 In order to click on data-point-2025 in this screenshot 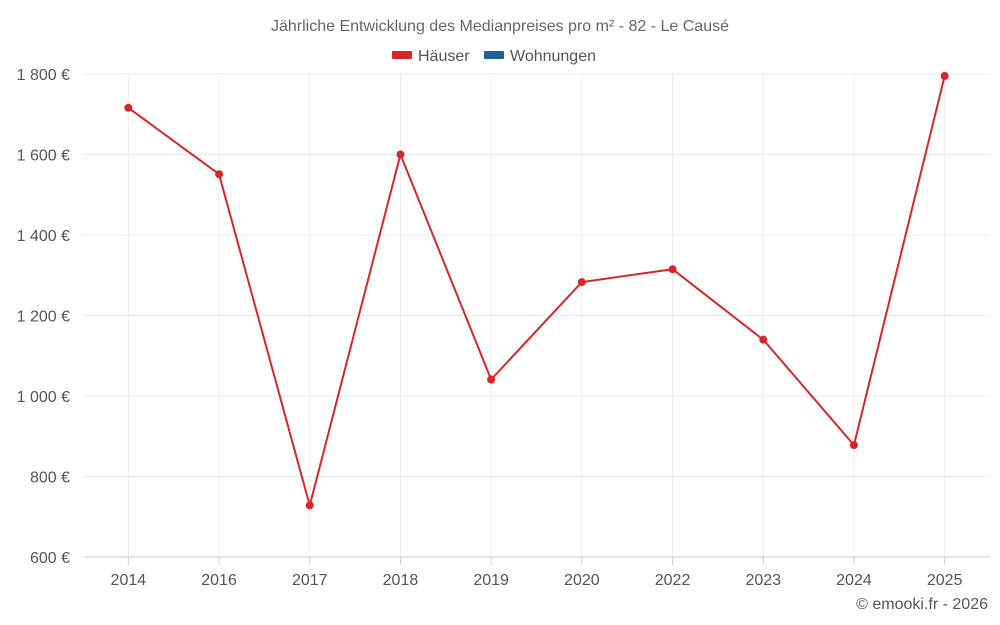, I will do `click(944, 76)`.